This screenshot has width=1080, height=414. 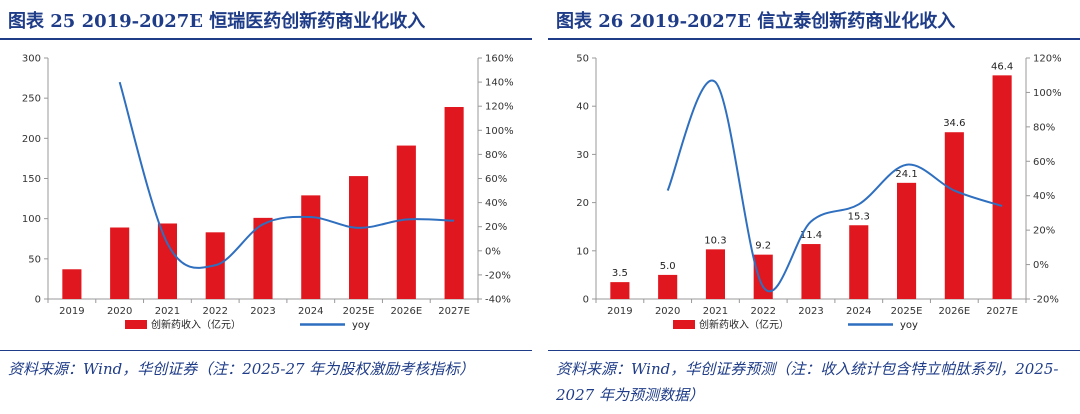 What do you see at coordinates (499, 83) in the screenshot?
I see `right-tick-label: 140%` at bounding box center [499, 83].